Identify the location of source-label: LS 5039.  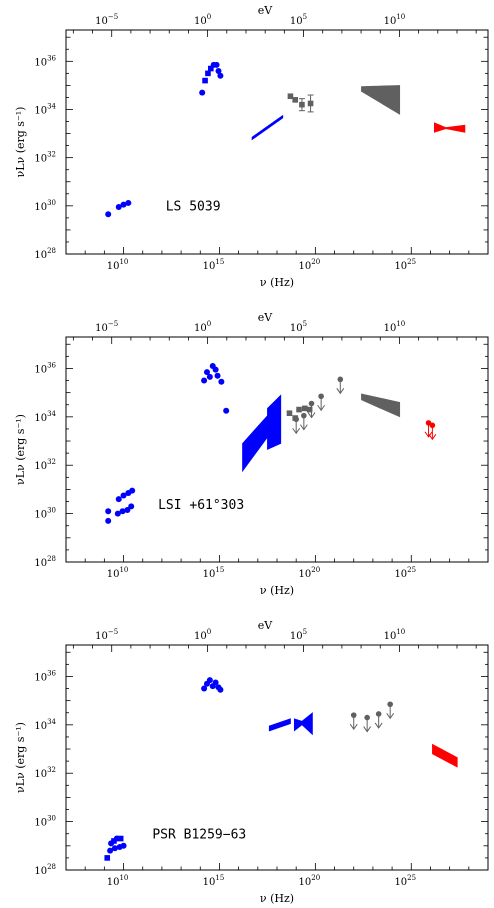
(193, 207).